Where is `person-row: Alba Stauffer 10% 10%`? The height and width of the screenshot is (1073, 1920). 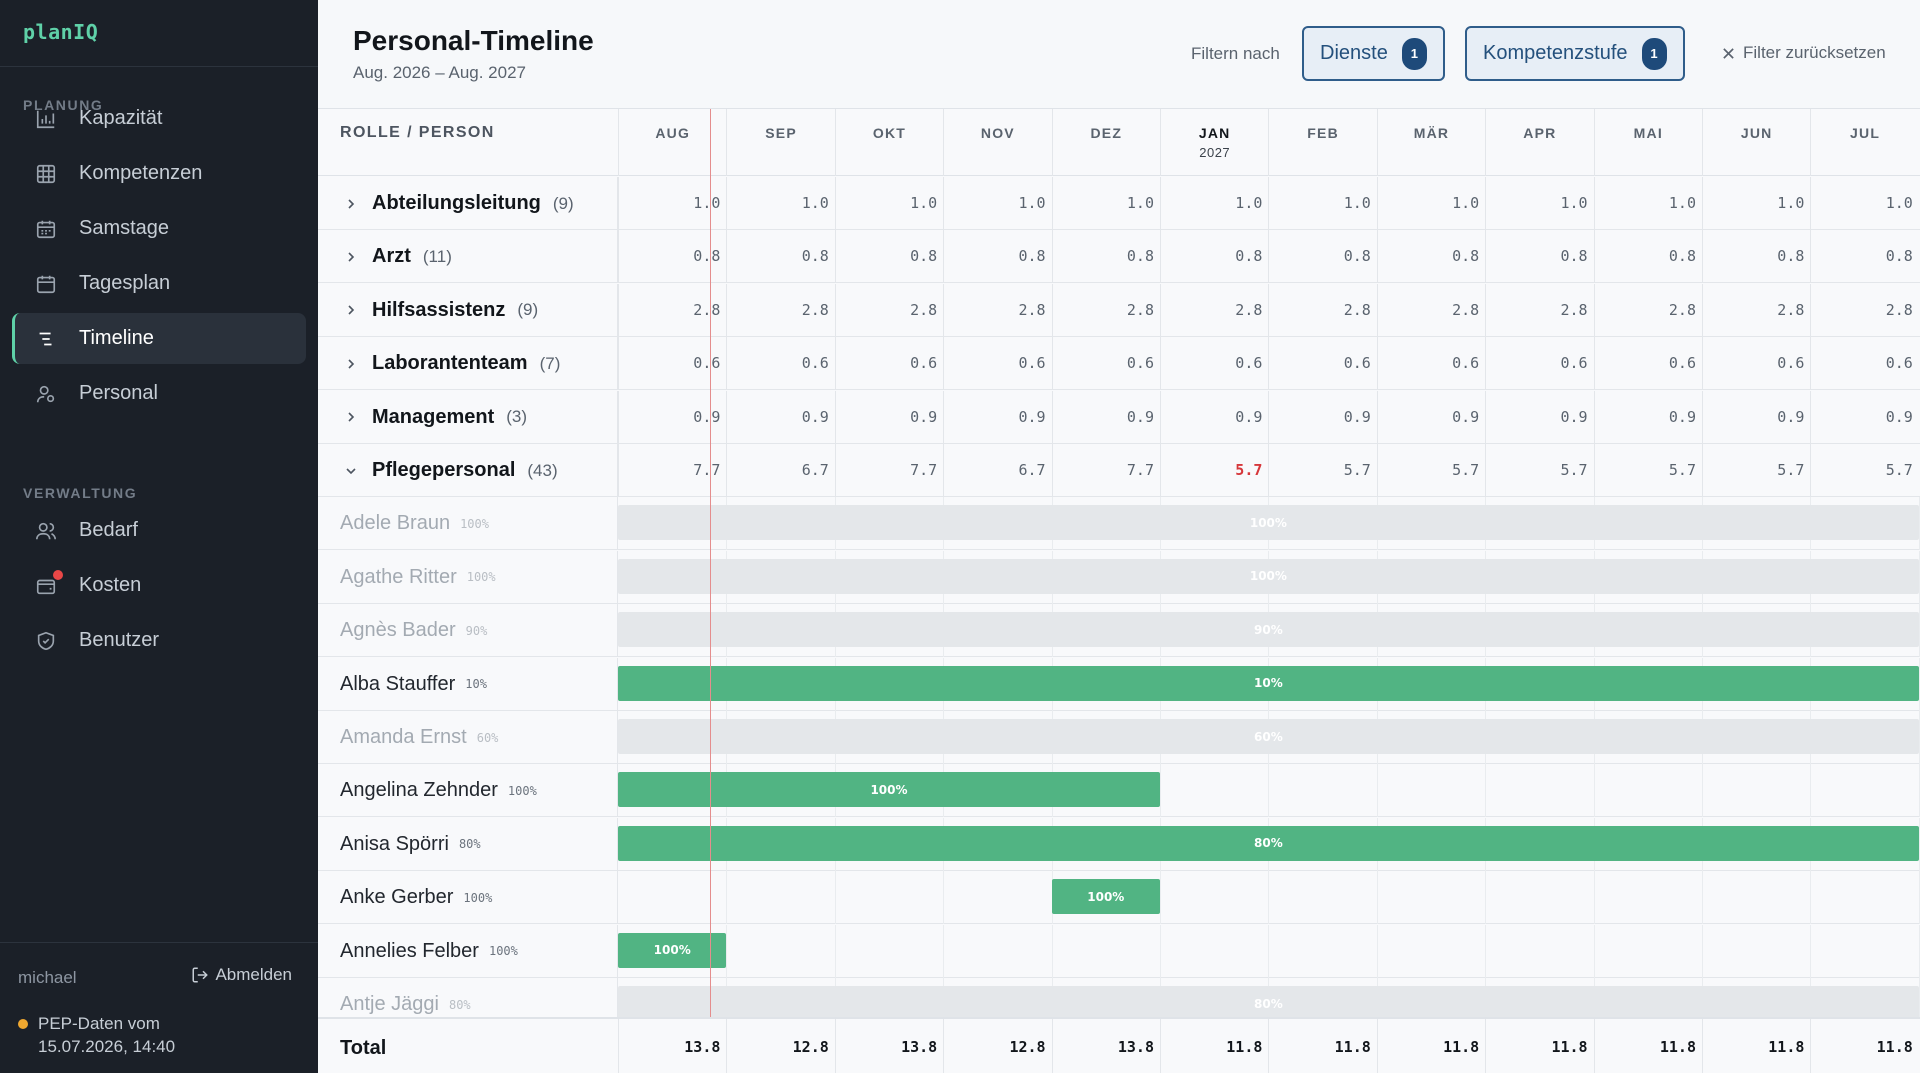
person-row: Alba Stauffer 10% 10% is located at coordinates (1119, 684).